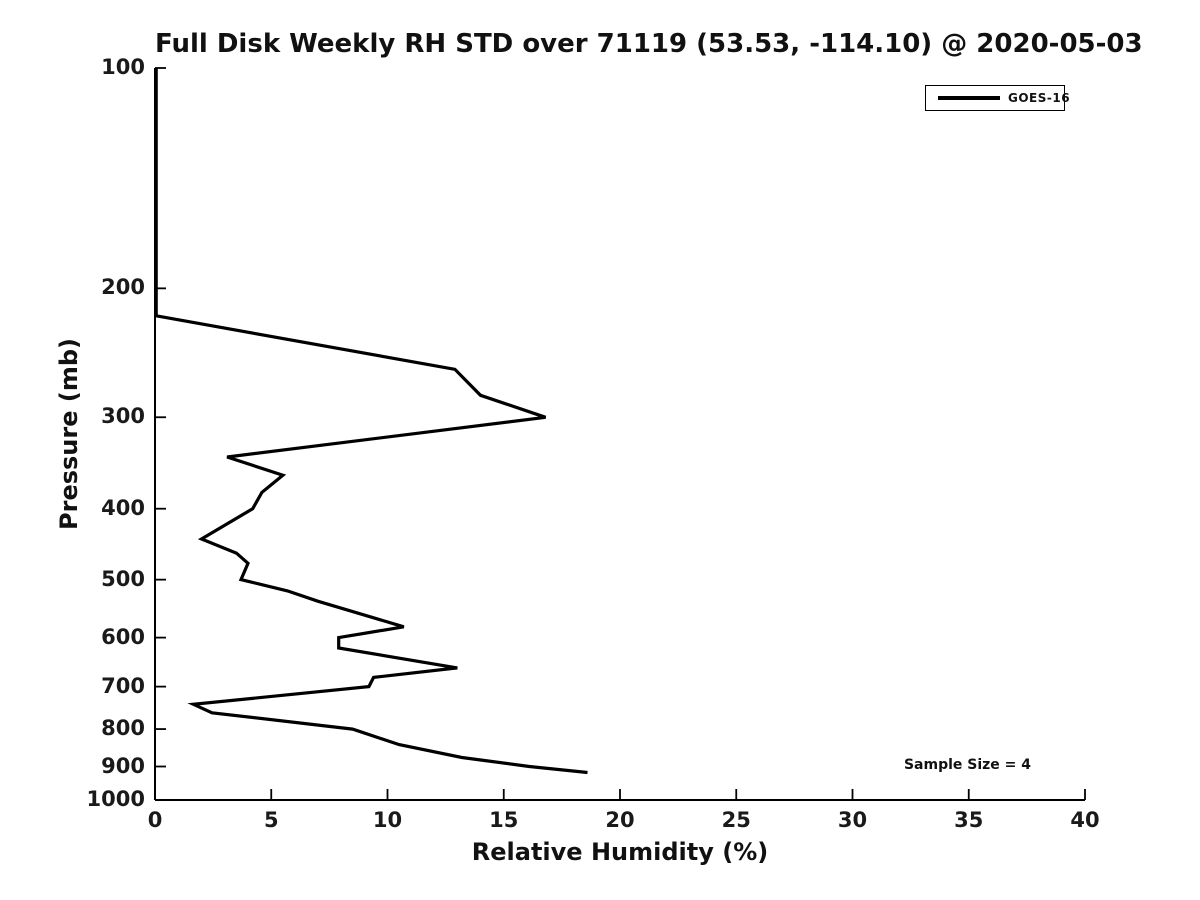 The image size is (1200, 900). Describe the element at coordinates (620, 852) in the screenshot. I see `x-axis-label: Relative Humidity (%)` at that location.